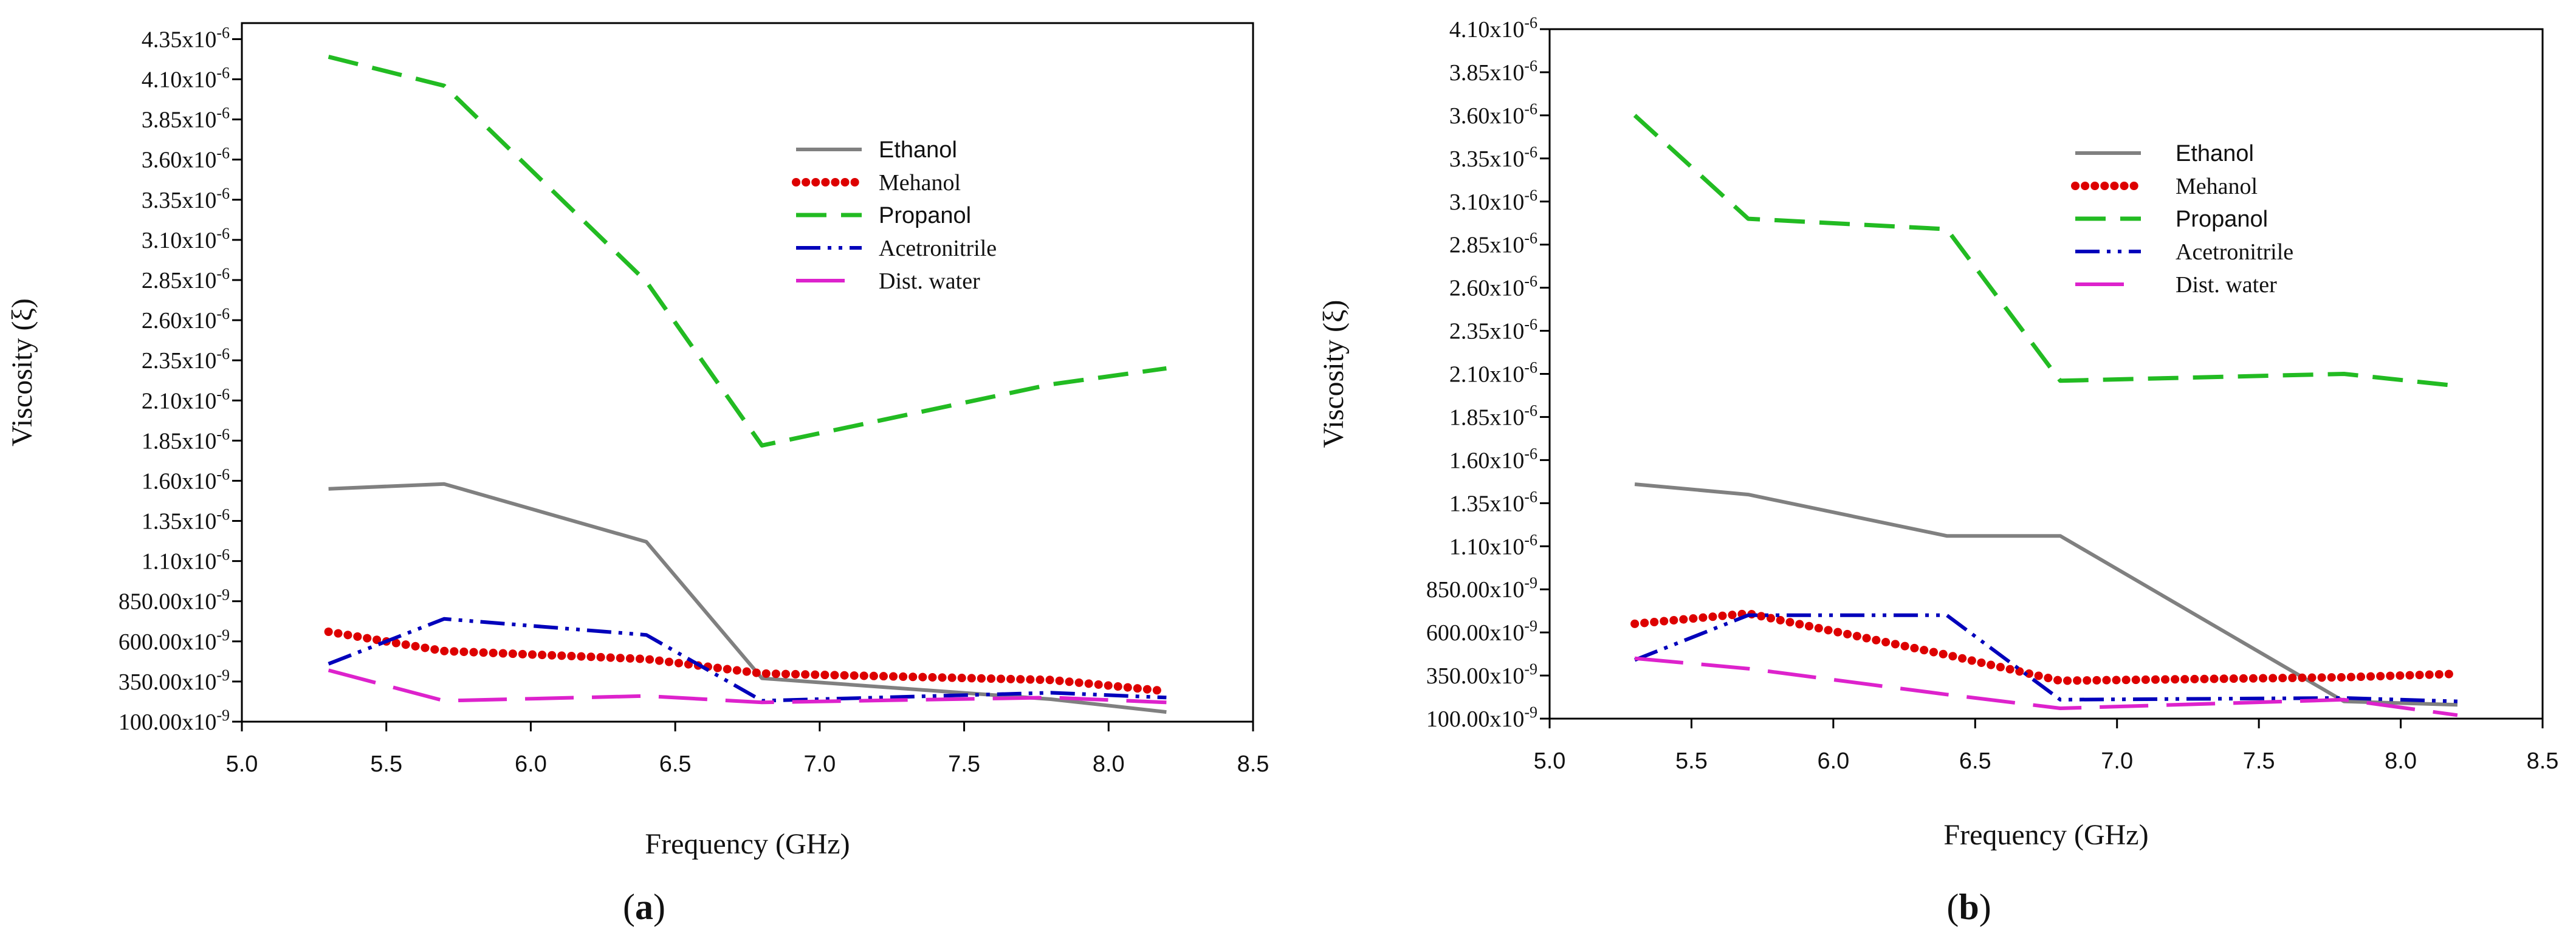  Describe the element at coordinates (644, 907) in the screenshot. I see `panel-label: (a)` at that location.